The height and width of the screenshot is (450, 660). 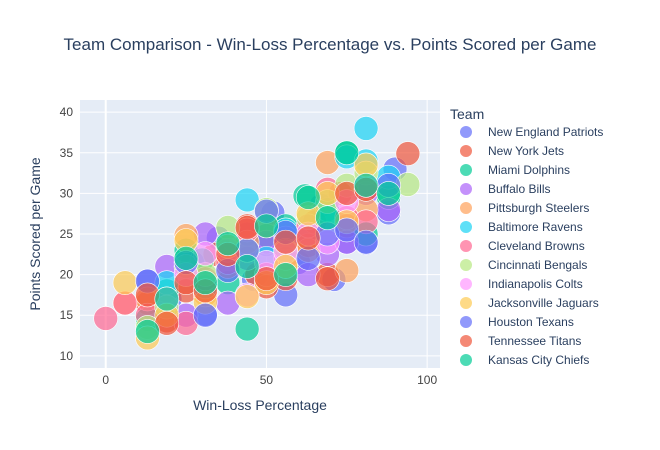 I want to click on legend-label: Cleveland Browns, so click(x=536, y=246).